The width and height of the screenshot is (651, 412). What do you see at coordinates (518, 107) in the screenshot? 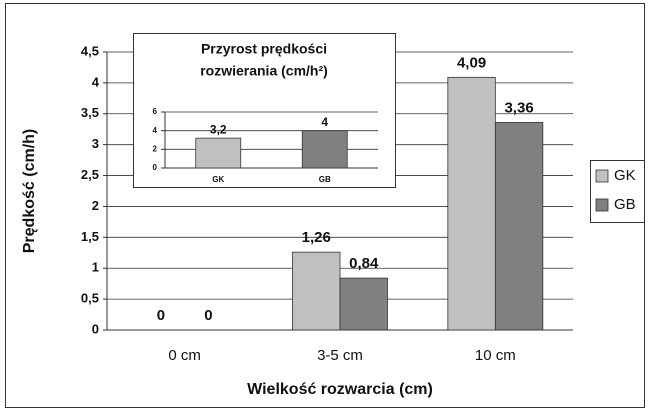
I see `value-label: 3,36` at bounding box center [518, 107].